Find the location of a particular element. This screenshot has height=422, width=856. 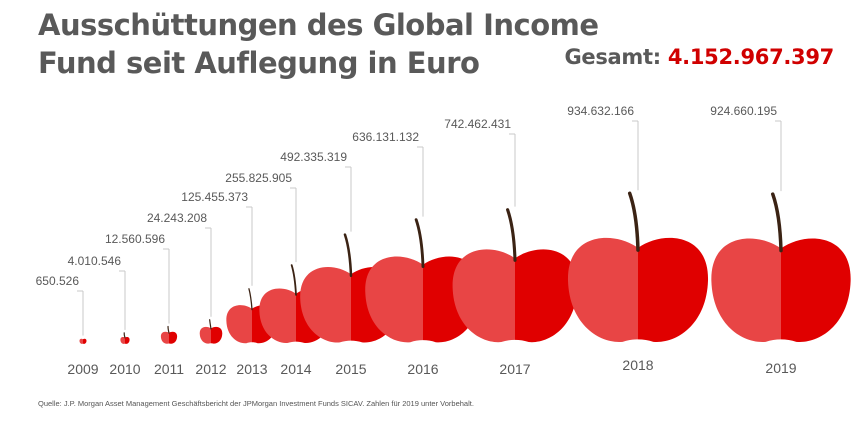

year-label: 2009 is located at coordinates (82, 369).